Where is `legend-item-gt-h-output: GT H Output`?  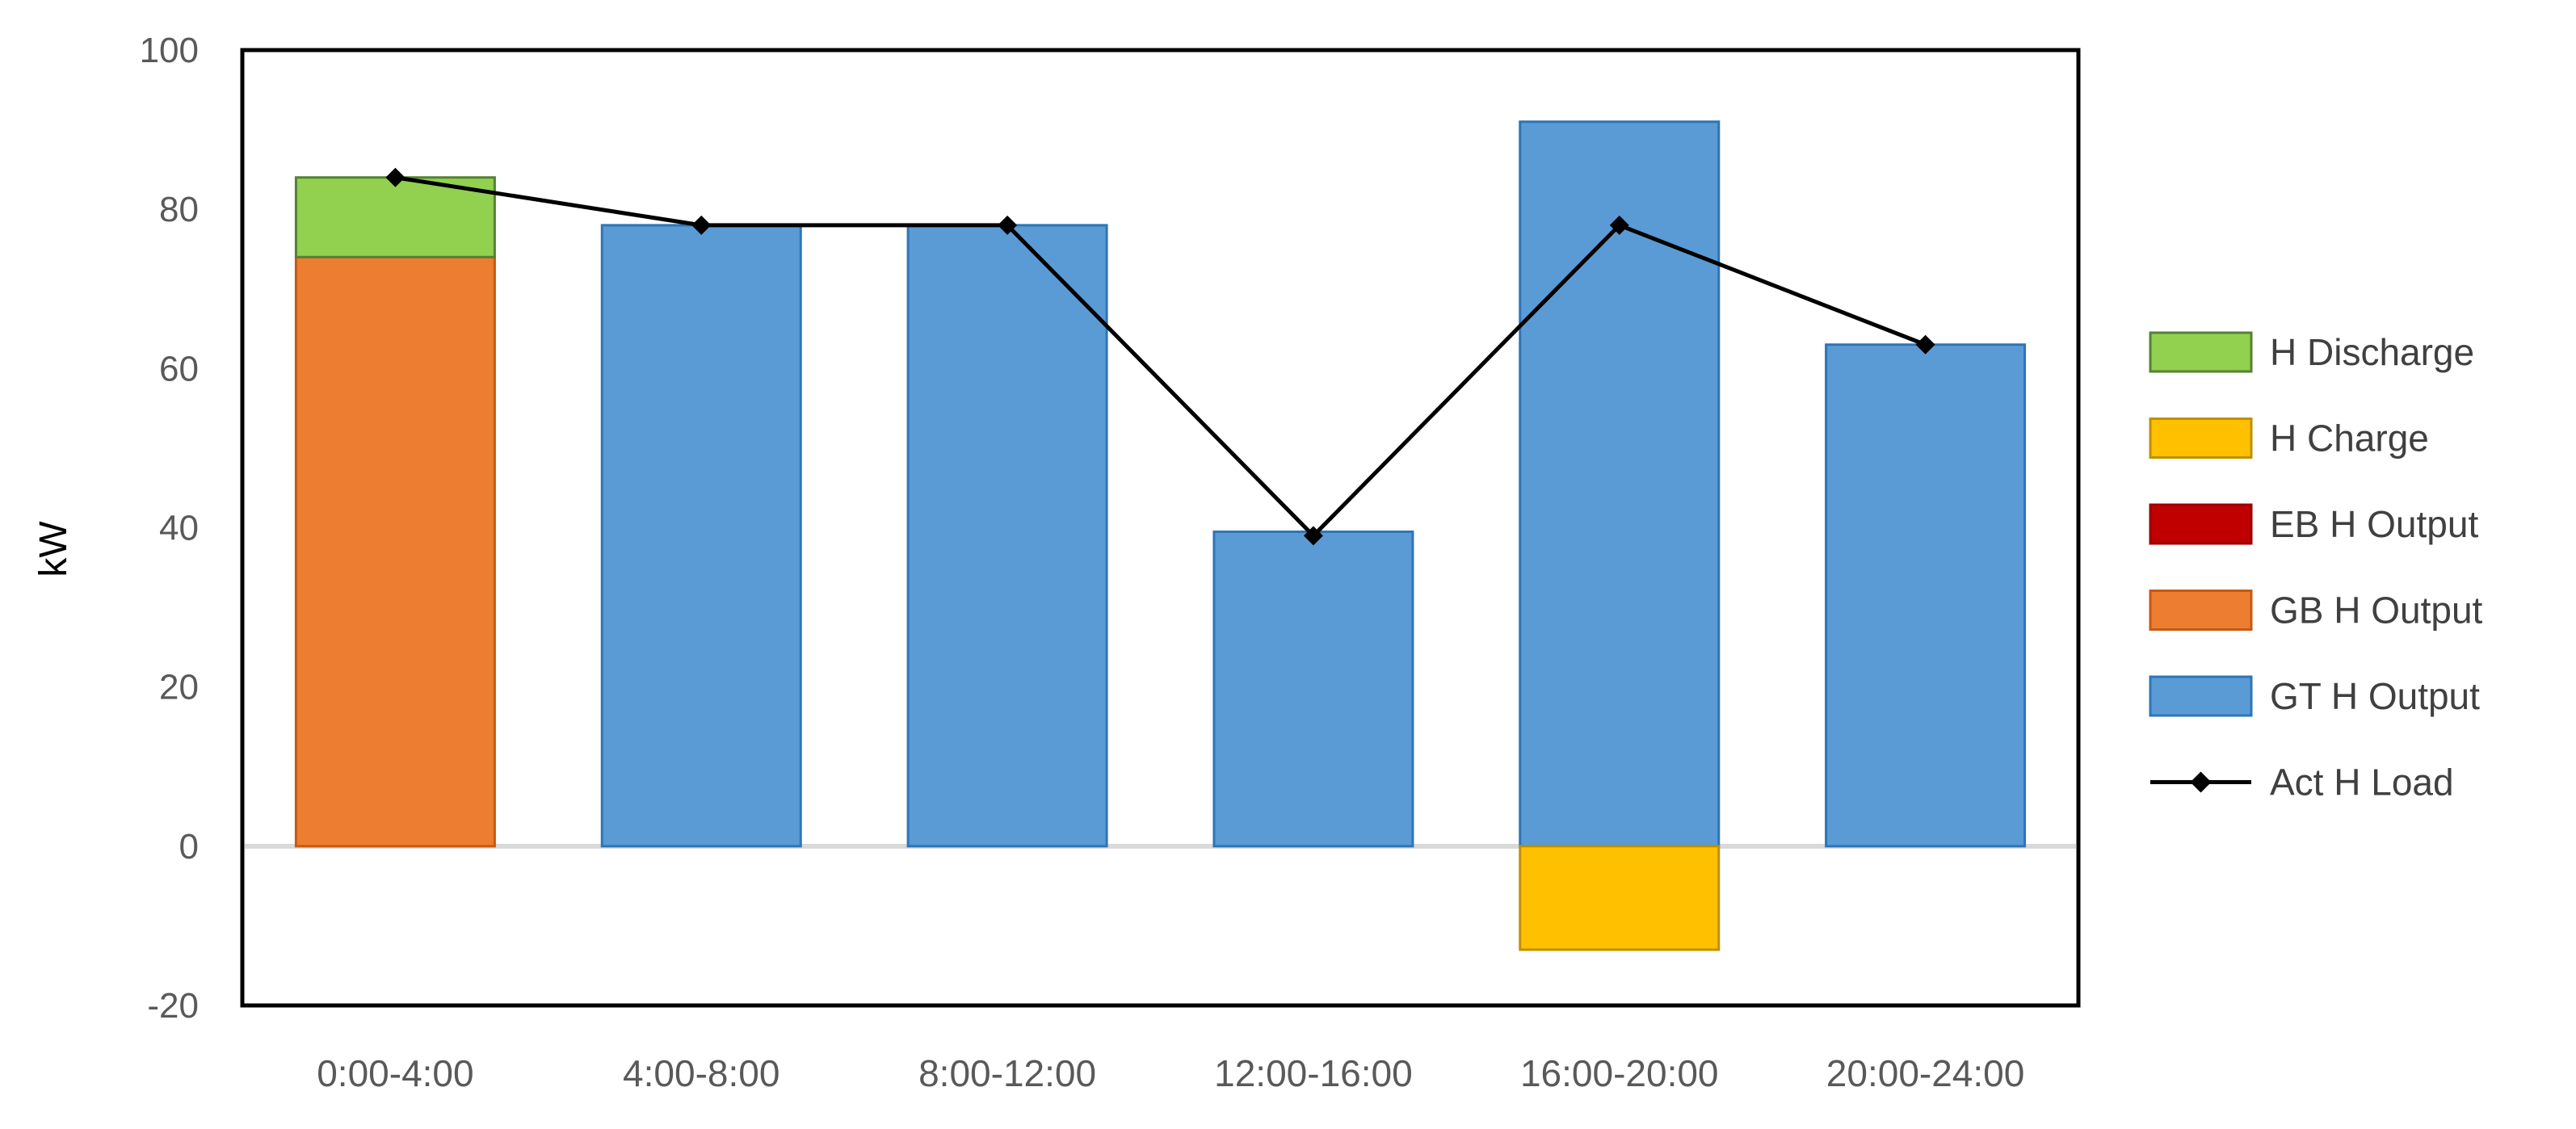 legend-item-gt-h-output: GT H Output is located at coordinates (2314, 696).